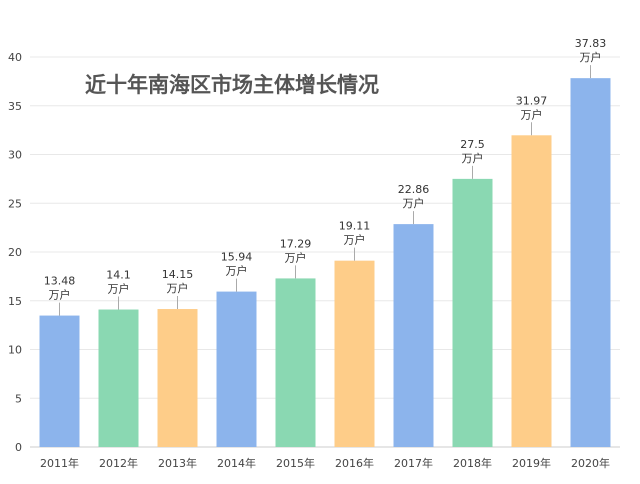 This screenshot has height=484, width=640. I want to click on x-tick-label: 2016年, so click(354, 463).